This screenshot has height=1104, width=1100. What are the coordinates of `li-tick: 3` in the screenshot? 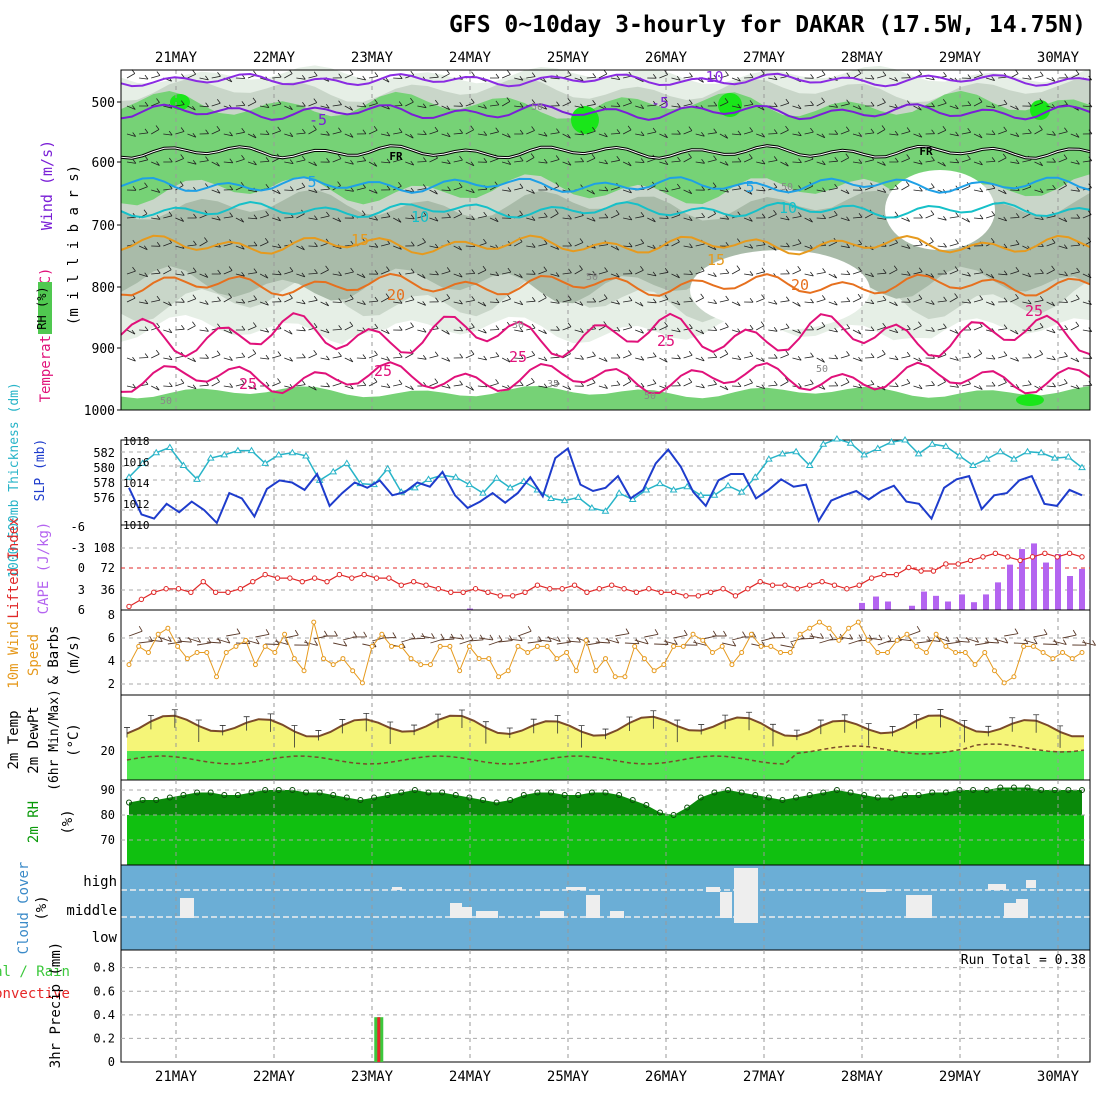 It's located at (81, 590).